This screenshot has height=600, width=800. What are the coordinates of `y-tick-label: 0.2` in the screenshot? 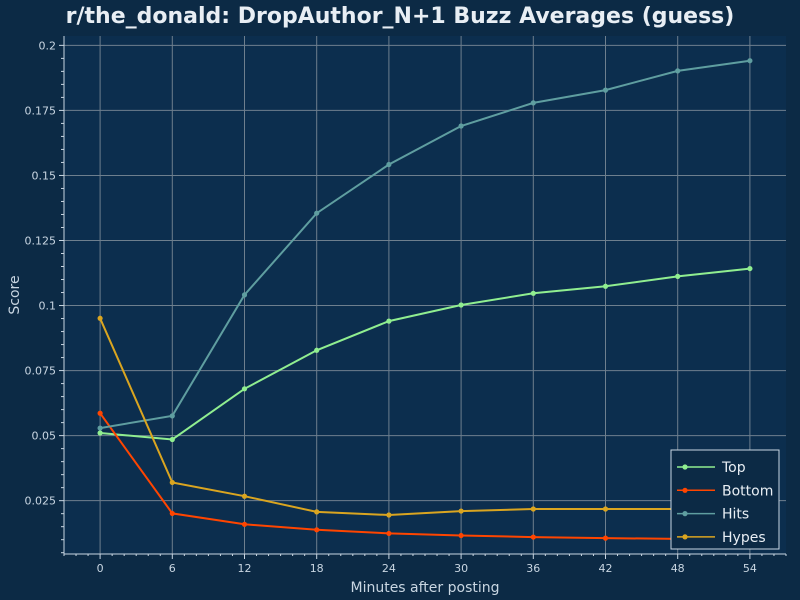 It's located at (48, 45).